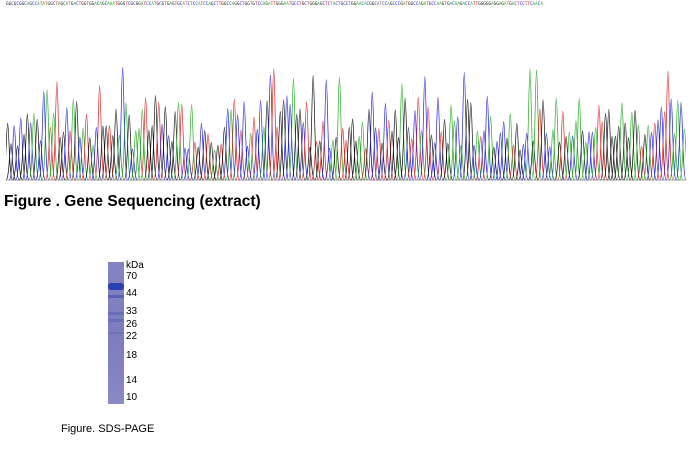 This screenshot has width=694, height=457. Describe the element at coordinates (135, 265) in the screenshot. I see `gel-unit-label: kDa` at that location.